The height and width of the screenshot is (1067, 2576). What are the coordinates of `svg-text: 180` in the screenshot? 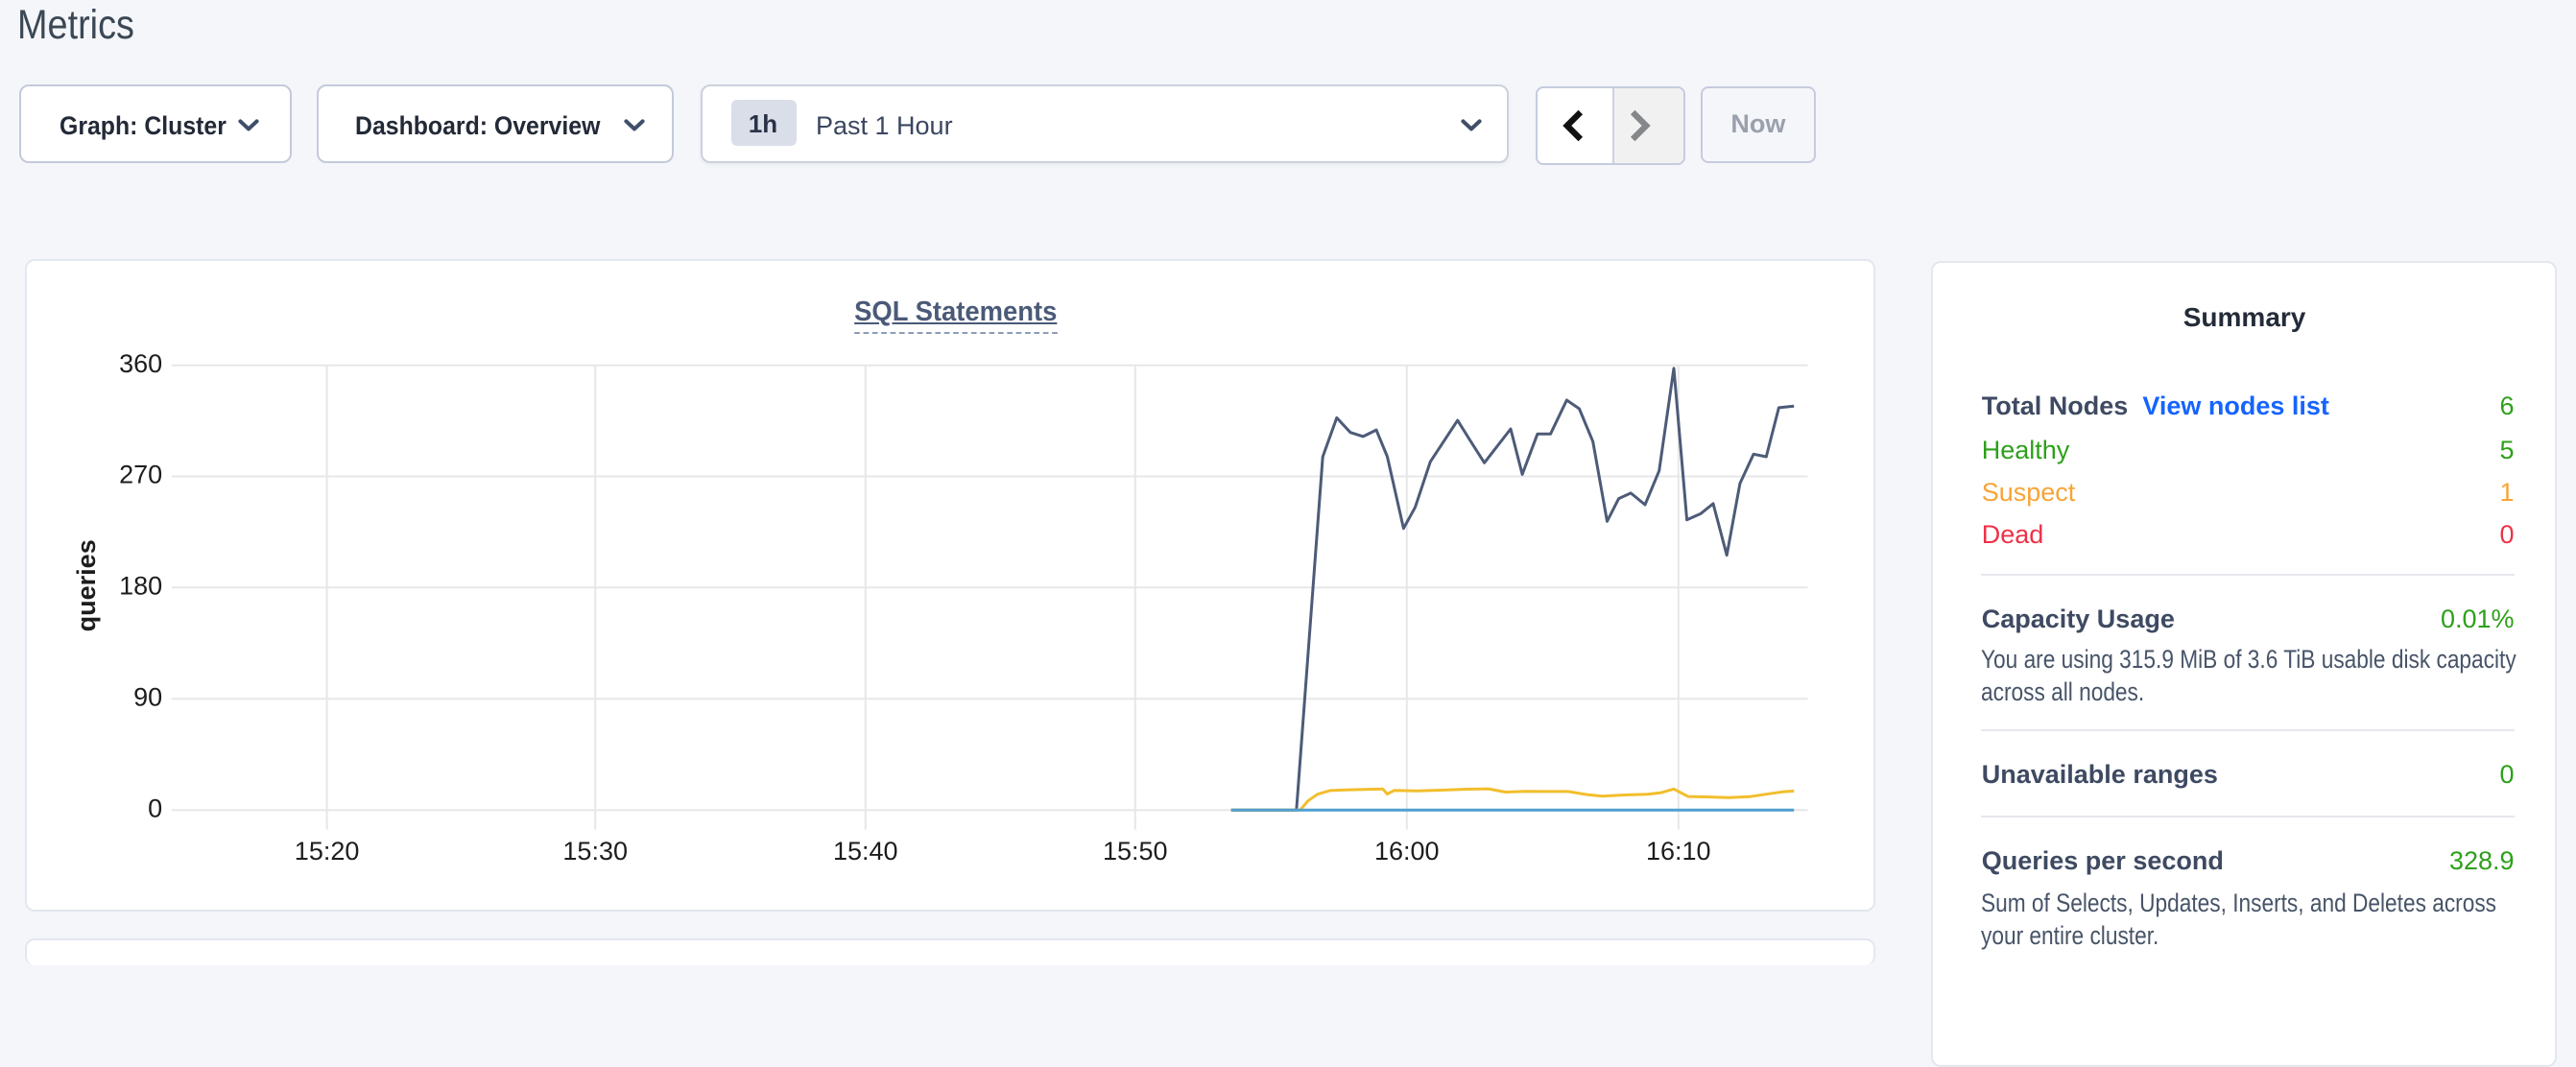 It's located at (140, 586).